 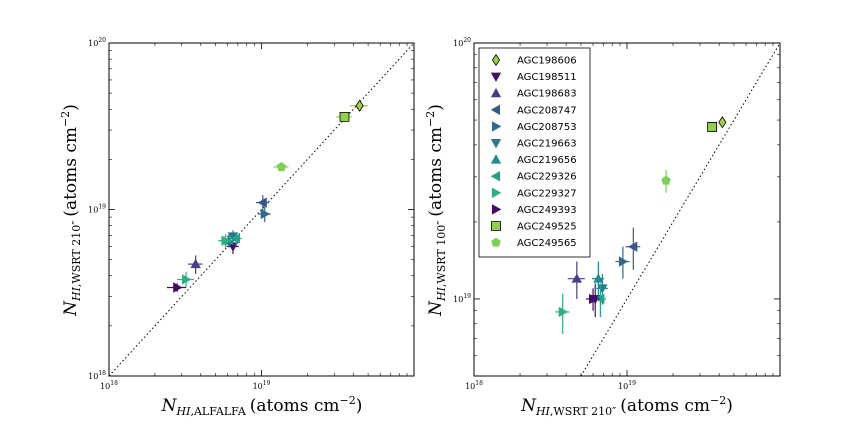 I want to click on legend-entry-agc249393: AGC249393, so click(x=534, y=210).